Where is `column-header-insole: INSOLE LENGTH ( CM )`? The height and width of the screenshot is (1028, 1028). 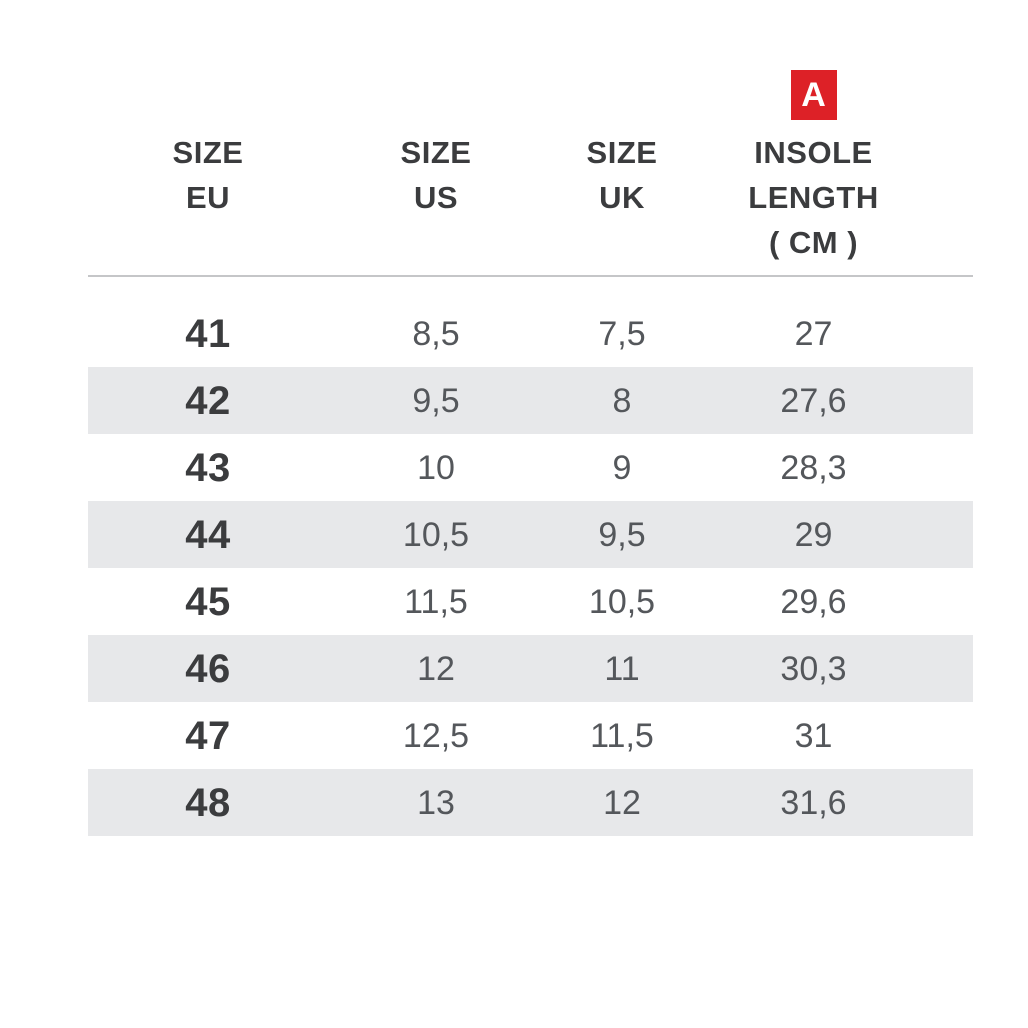 column-header-insole: INSOLE LENGTH ( CM ) is located at coordinates (836, 197).